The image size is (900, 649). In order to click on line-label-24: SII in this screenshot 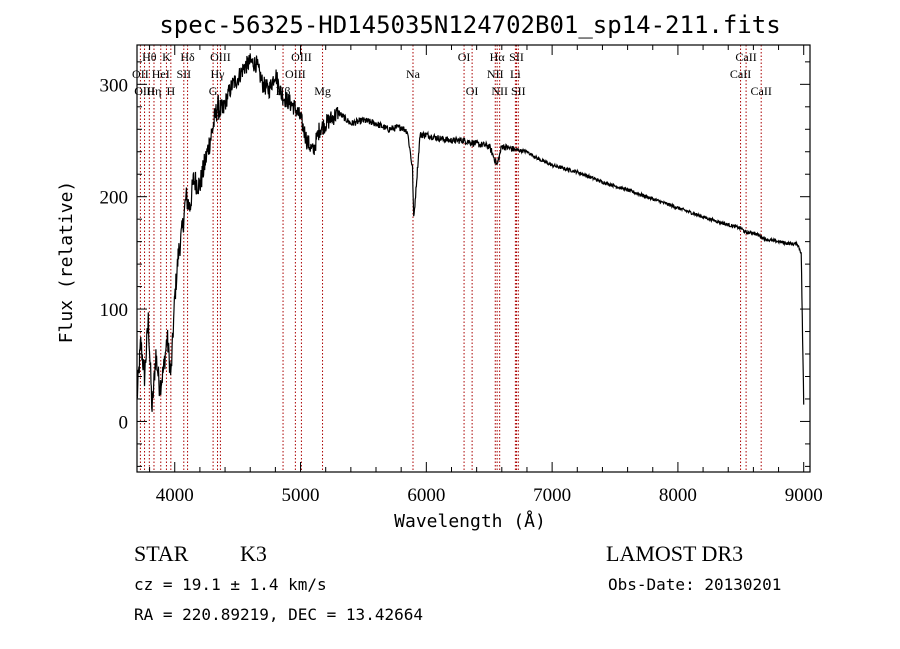, I will do `click(518, 91)`.